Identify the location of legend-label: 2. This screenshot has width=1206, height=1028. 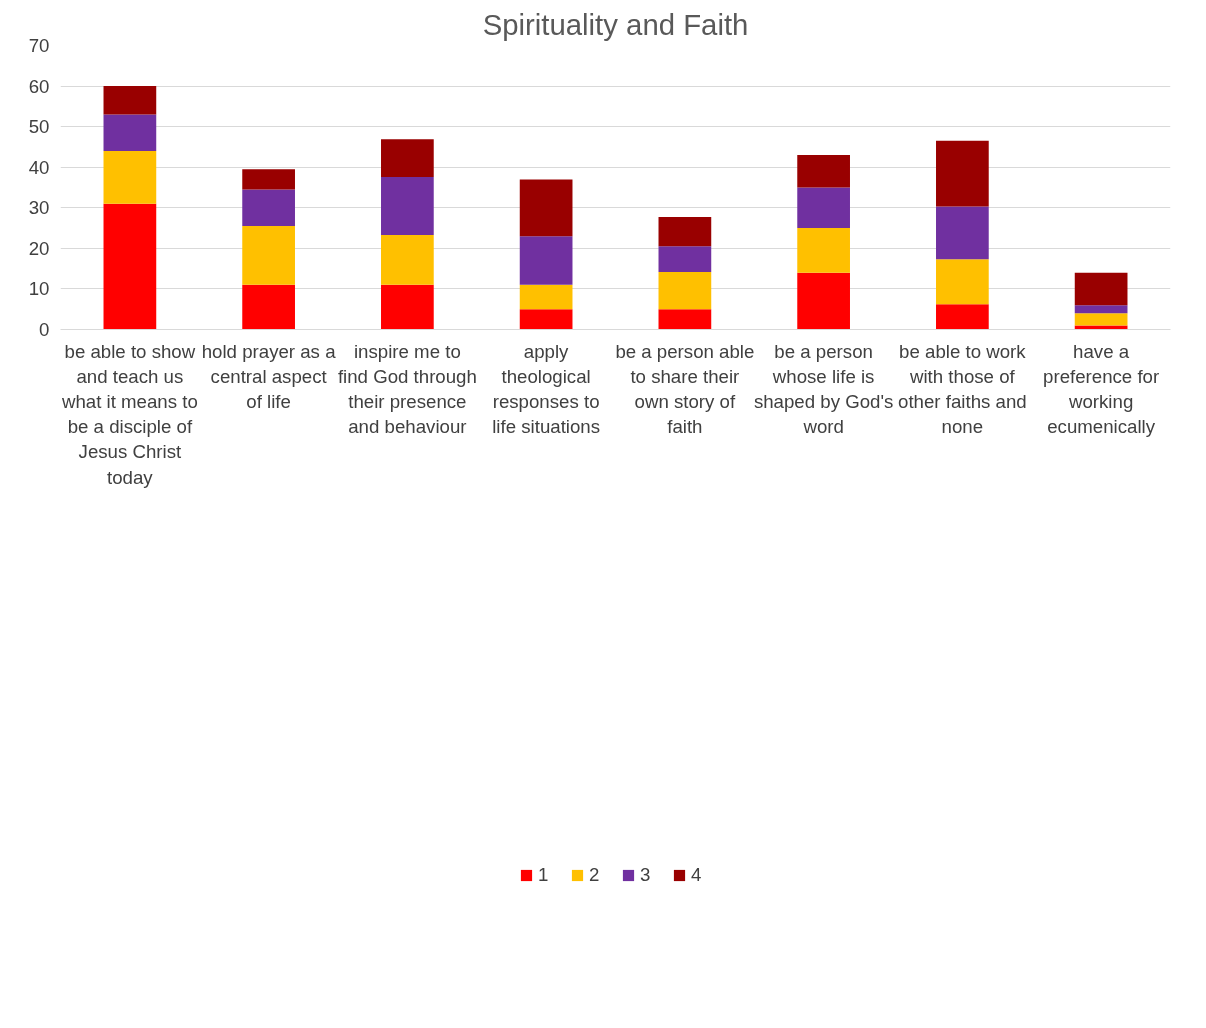
(595, 874).